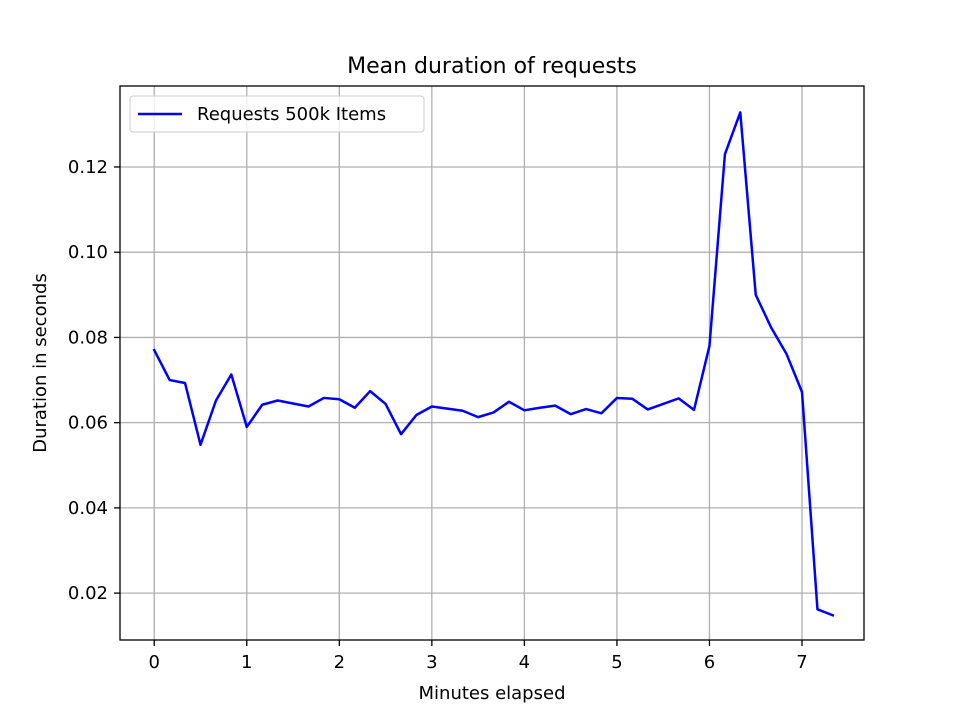 The image size is (960, 724). Describe the element at coordinates (88, 593) in the screenshot. I see `y-tick-label: 0.02` at that location.